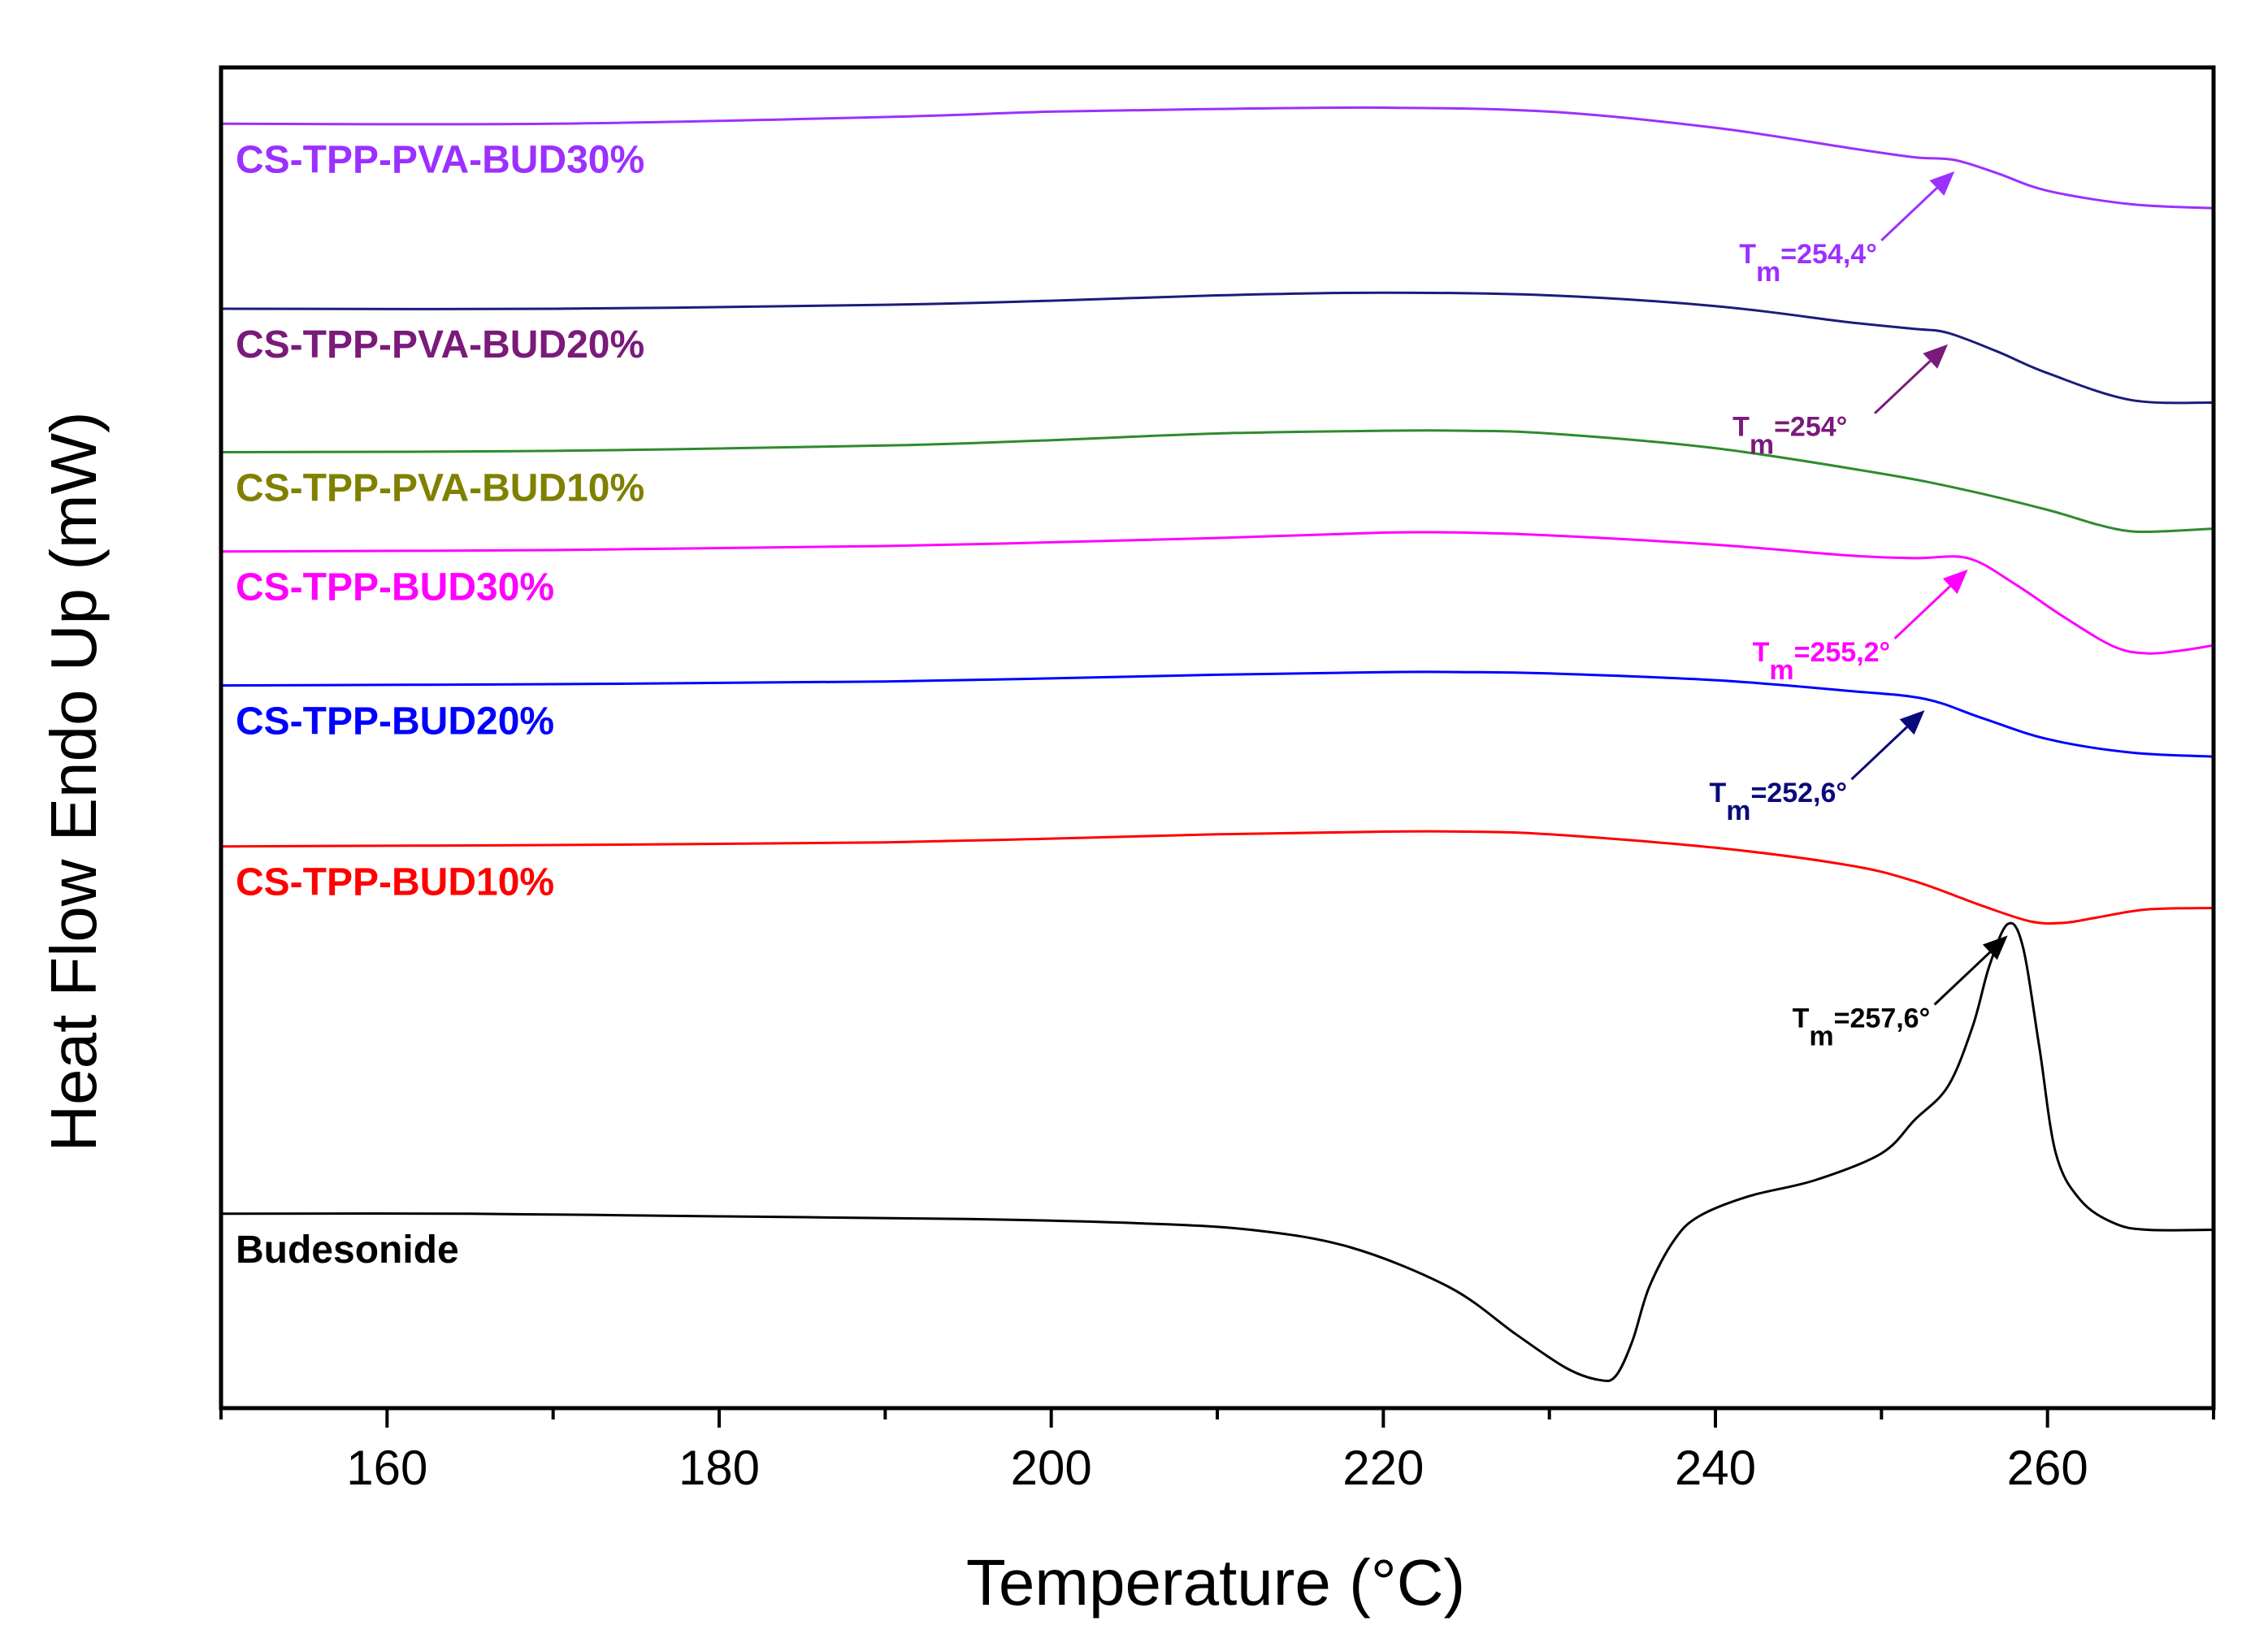  Describe the element at coordinates (1810, 428) in the screenshot. I see `tm-value: =254°` at that location.